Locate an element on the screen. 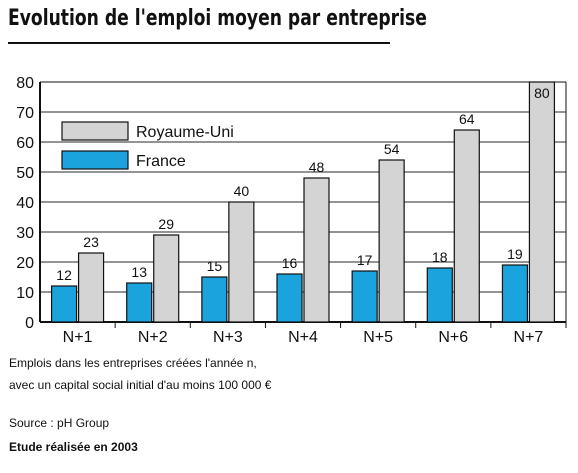  x-tick-label: N+2 is located at coordinates (153, 337).